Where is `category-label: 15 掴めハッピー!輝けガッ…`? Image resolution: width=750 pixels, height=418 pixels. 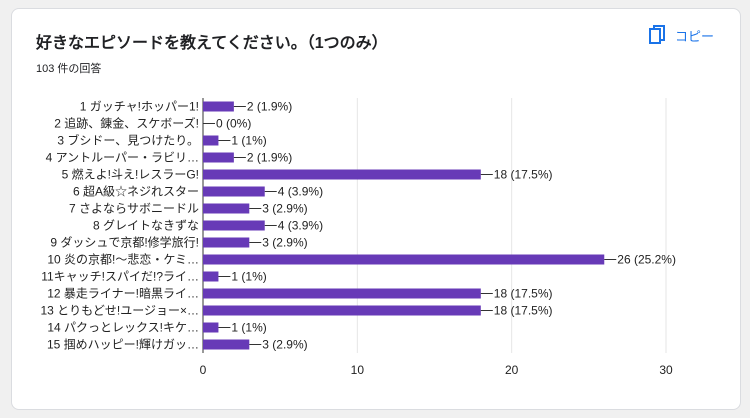 category-label: 15 掴めハッピー!輝けガッ… is located at coordinates (123, 345).